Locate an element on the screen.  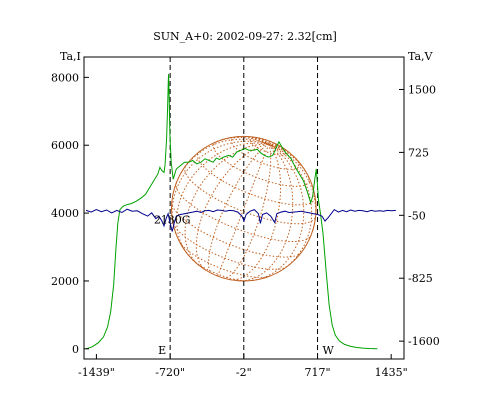
annotations: 2130G is located at coordinates (172, 219).